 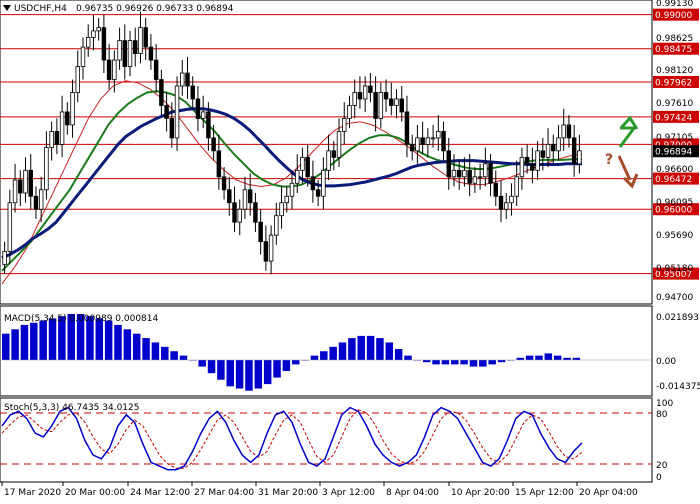 What do you see at coordinates (674, 138) in the screenshot?
I see `price-tick-label: 0.97105` at bounding box center [674, 138].